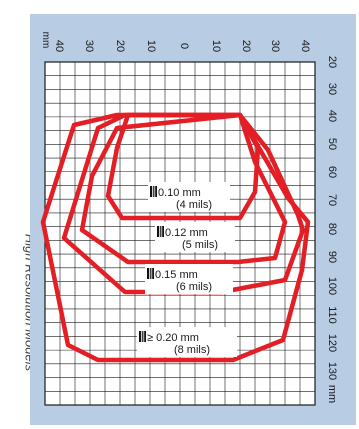 This screenshot has height=429, width=359. What do you see at coordinates (194, 287) in the screenshot?
I see `zone-sublabel: (6 mils)` at bounding box center [194, 287].